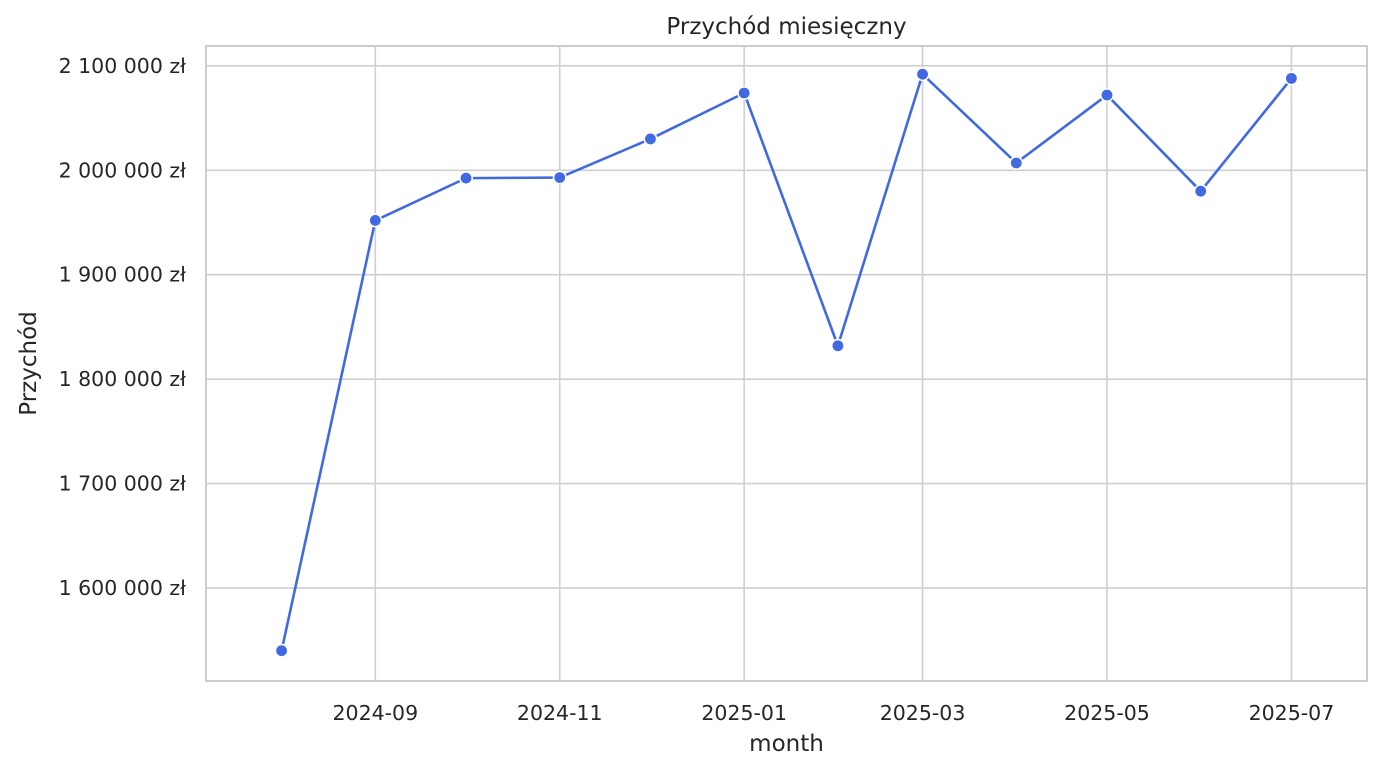  I want to click on y-tick-label: 2 000 000 zł, so click(123, 170).